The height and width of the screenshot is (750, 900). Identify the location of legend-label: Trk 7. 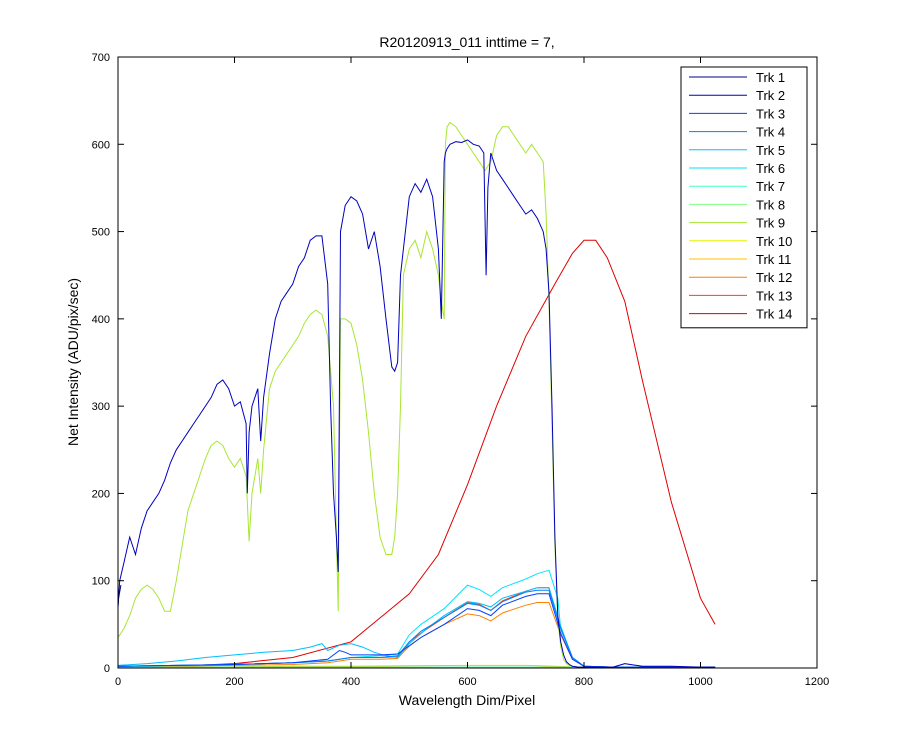
(770, 186).